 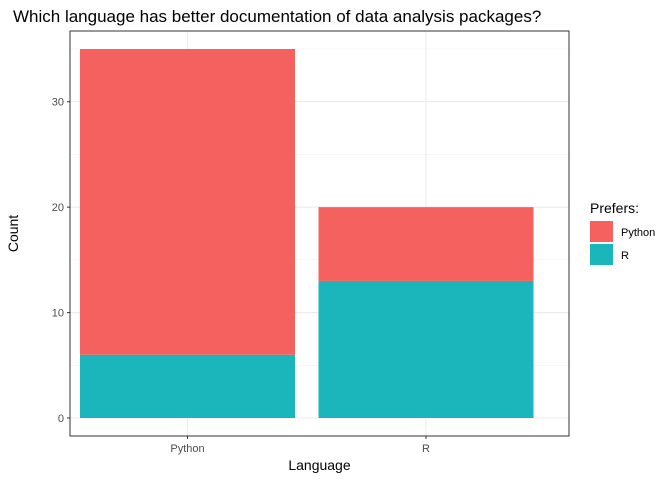 What do you see at coordinates (625, 256) in the screenshot?
I see `legend-label-r: R` at bounding box center [625, 256].